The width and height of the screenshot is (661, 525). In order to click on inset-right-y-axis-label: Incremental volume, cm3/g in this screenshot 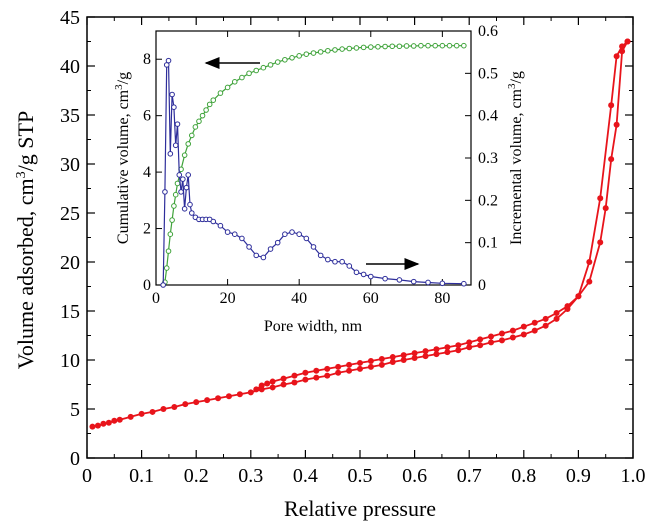, I will do `click(515, 158)`.